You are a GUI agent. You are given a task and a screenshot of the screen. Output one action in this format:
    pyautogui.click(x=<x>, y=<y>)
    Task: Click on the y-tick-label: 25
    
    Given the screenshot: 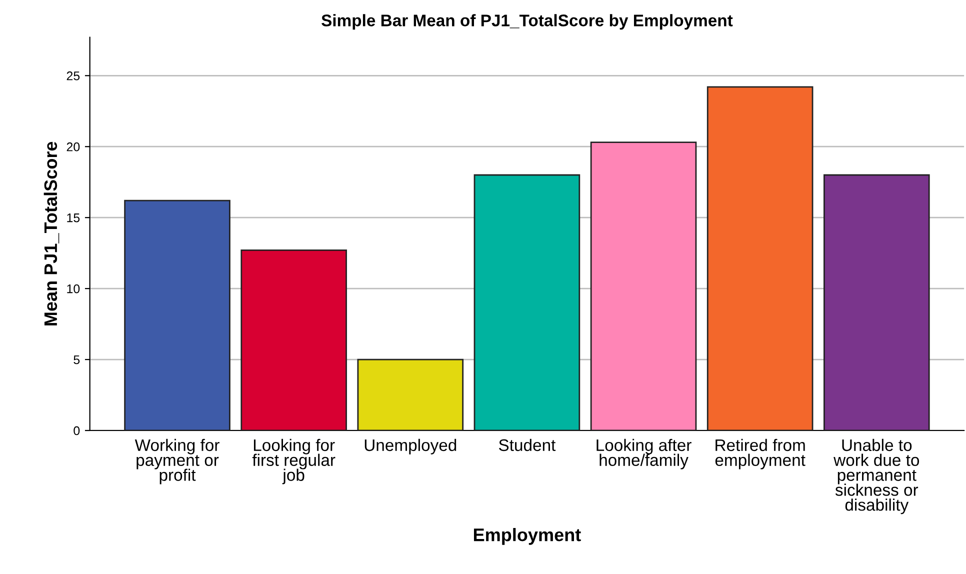 What is the action you would take?
    pyautogui.click(x=73, y=75)
    